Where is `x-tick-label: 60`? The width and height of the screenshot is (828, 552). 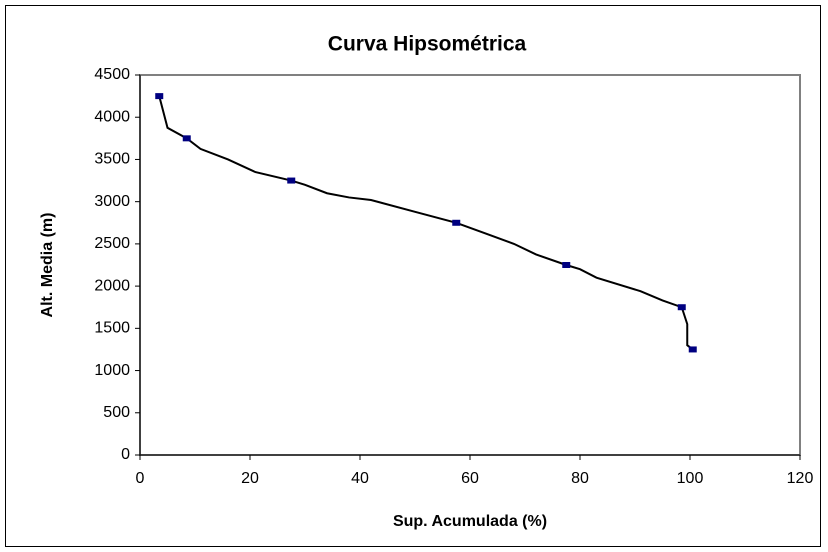 x-tick-label: 60 is located at coordinates (470, 478).